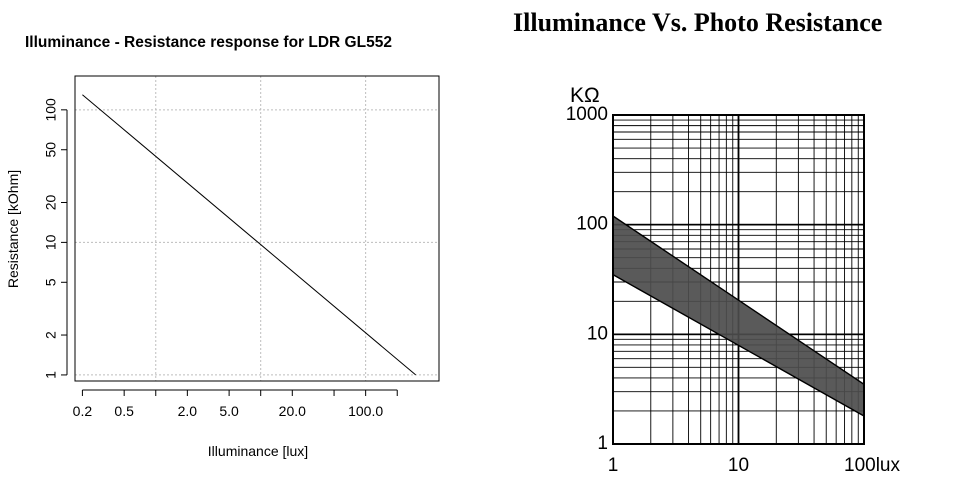 The image size is (980, 480). I want to click on left-y-tick-label: 50, so click(51, 150).